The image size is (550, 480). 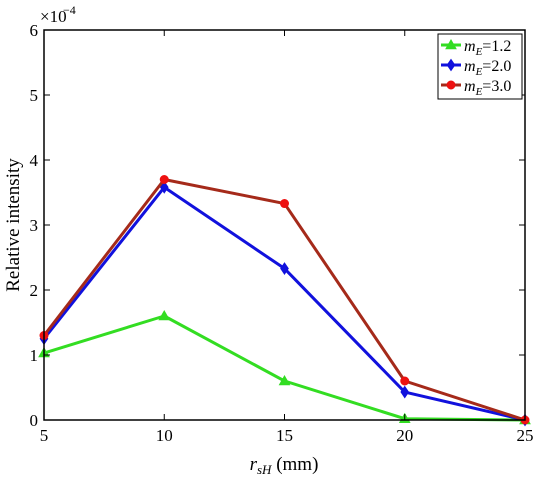 What do you see at coordinates (525, 435) in the screenshot?
I see `x-tick-label: 25` at bounding box center [525, 435].